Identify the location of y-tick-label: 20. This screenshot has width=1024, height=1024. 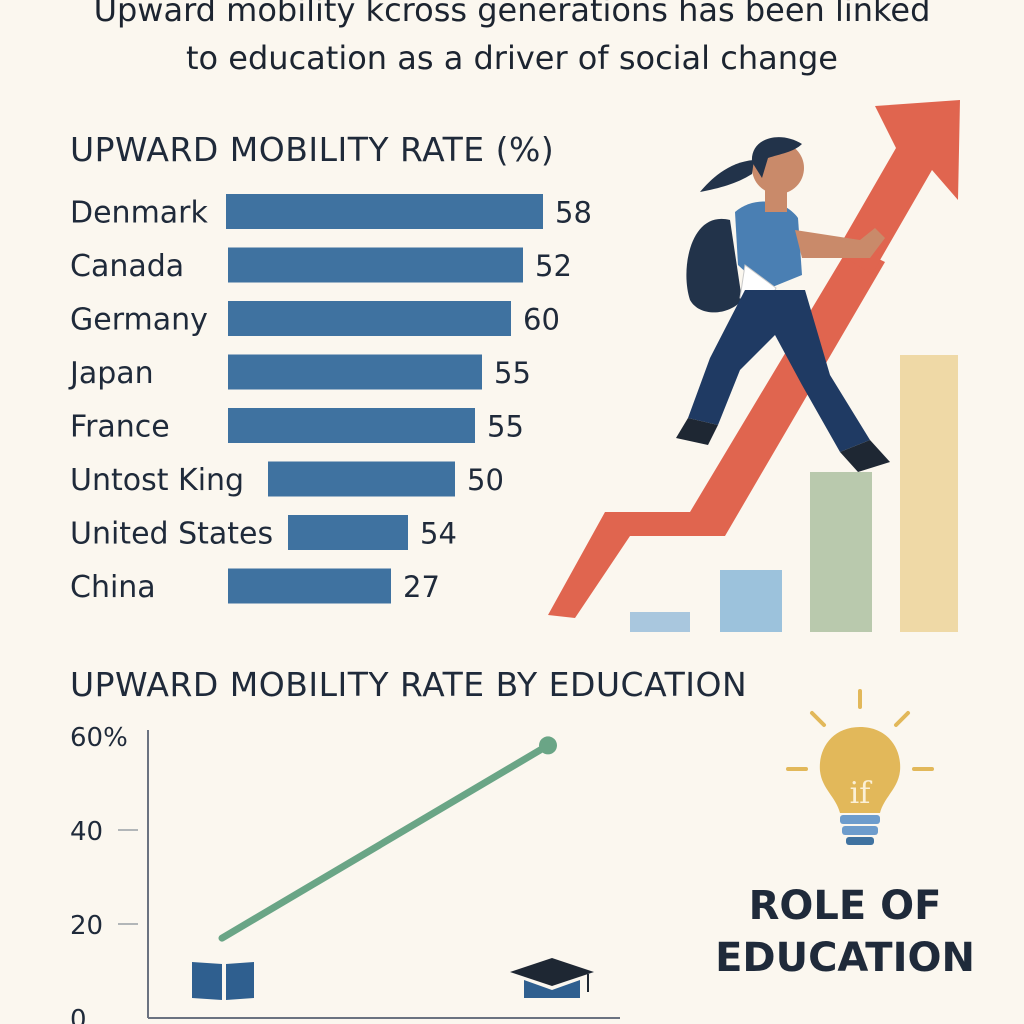
(86, 926).